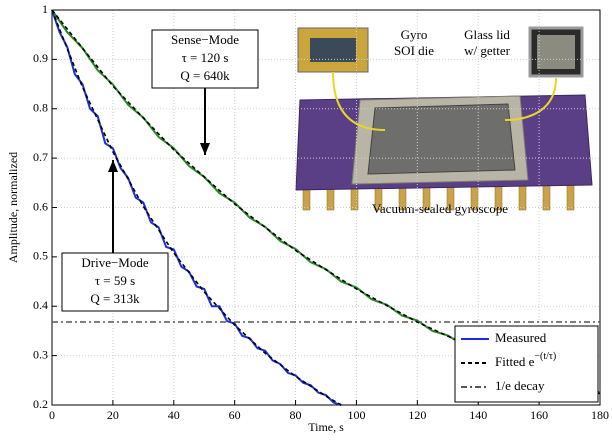 This screenshot has width=612, height=440. I want to click on y-tick-label: 0.2, so click(40, 404).